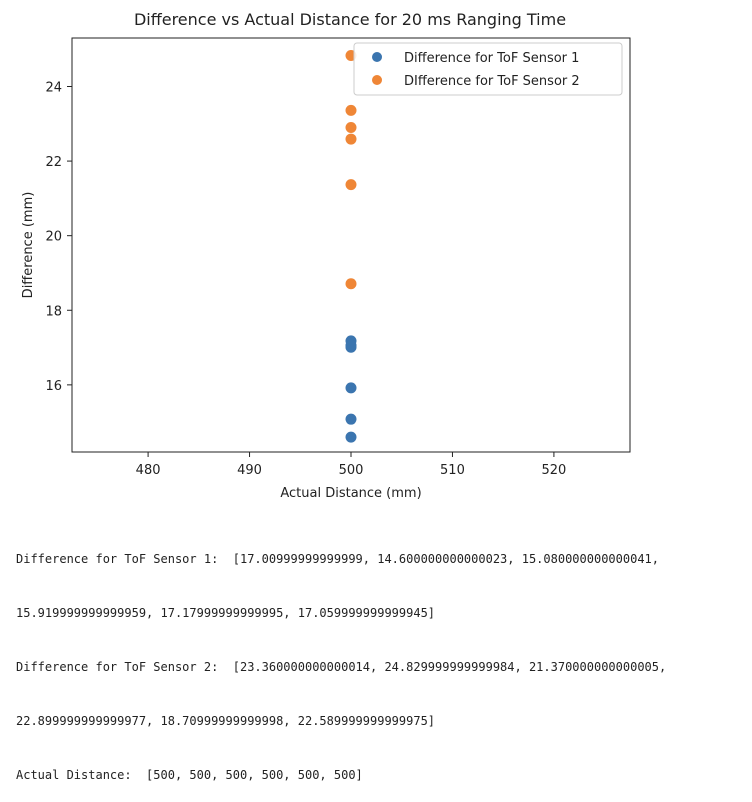 Image resolution: width=752 pixels, height=802 pixels. I want to click on x-tick-label: 480, so click(148, 470).